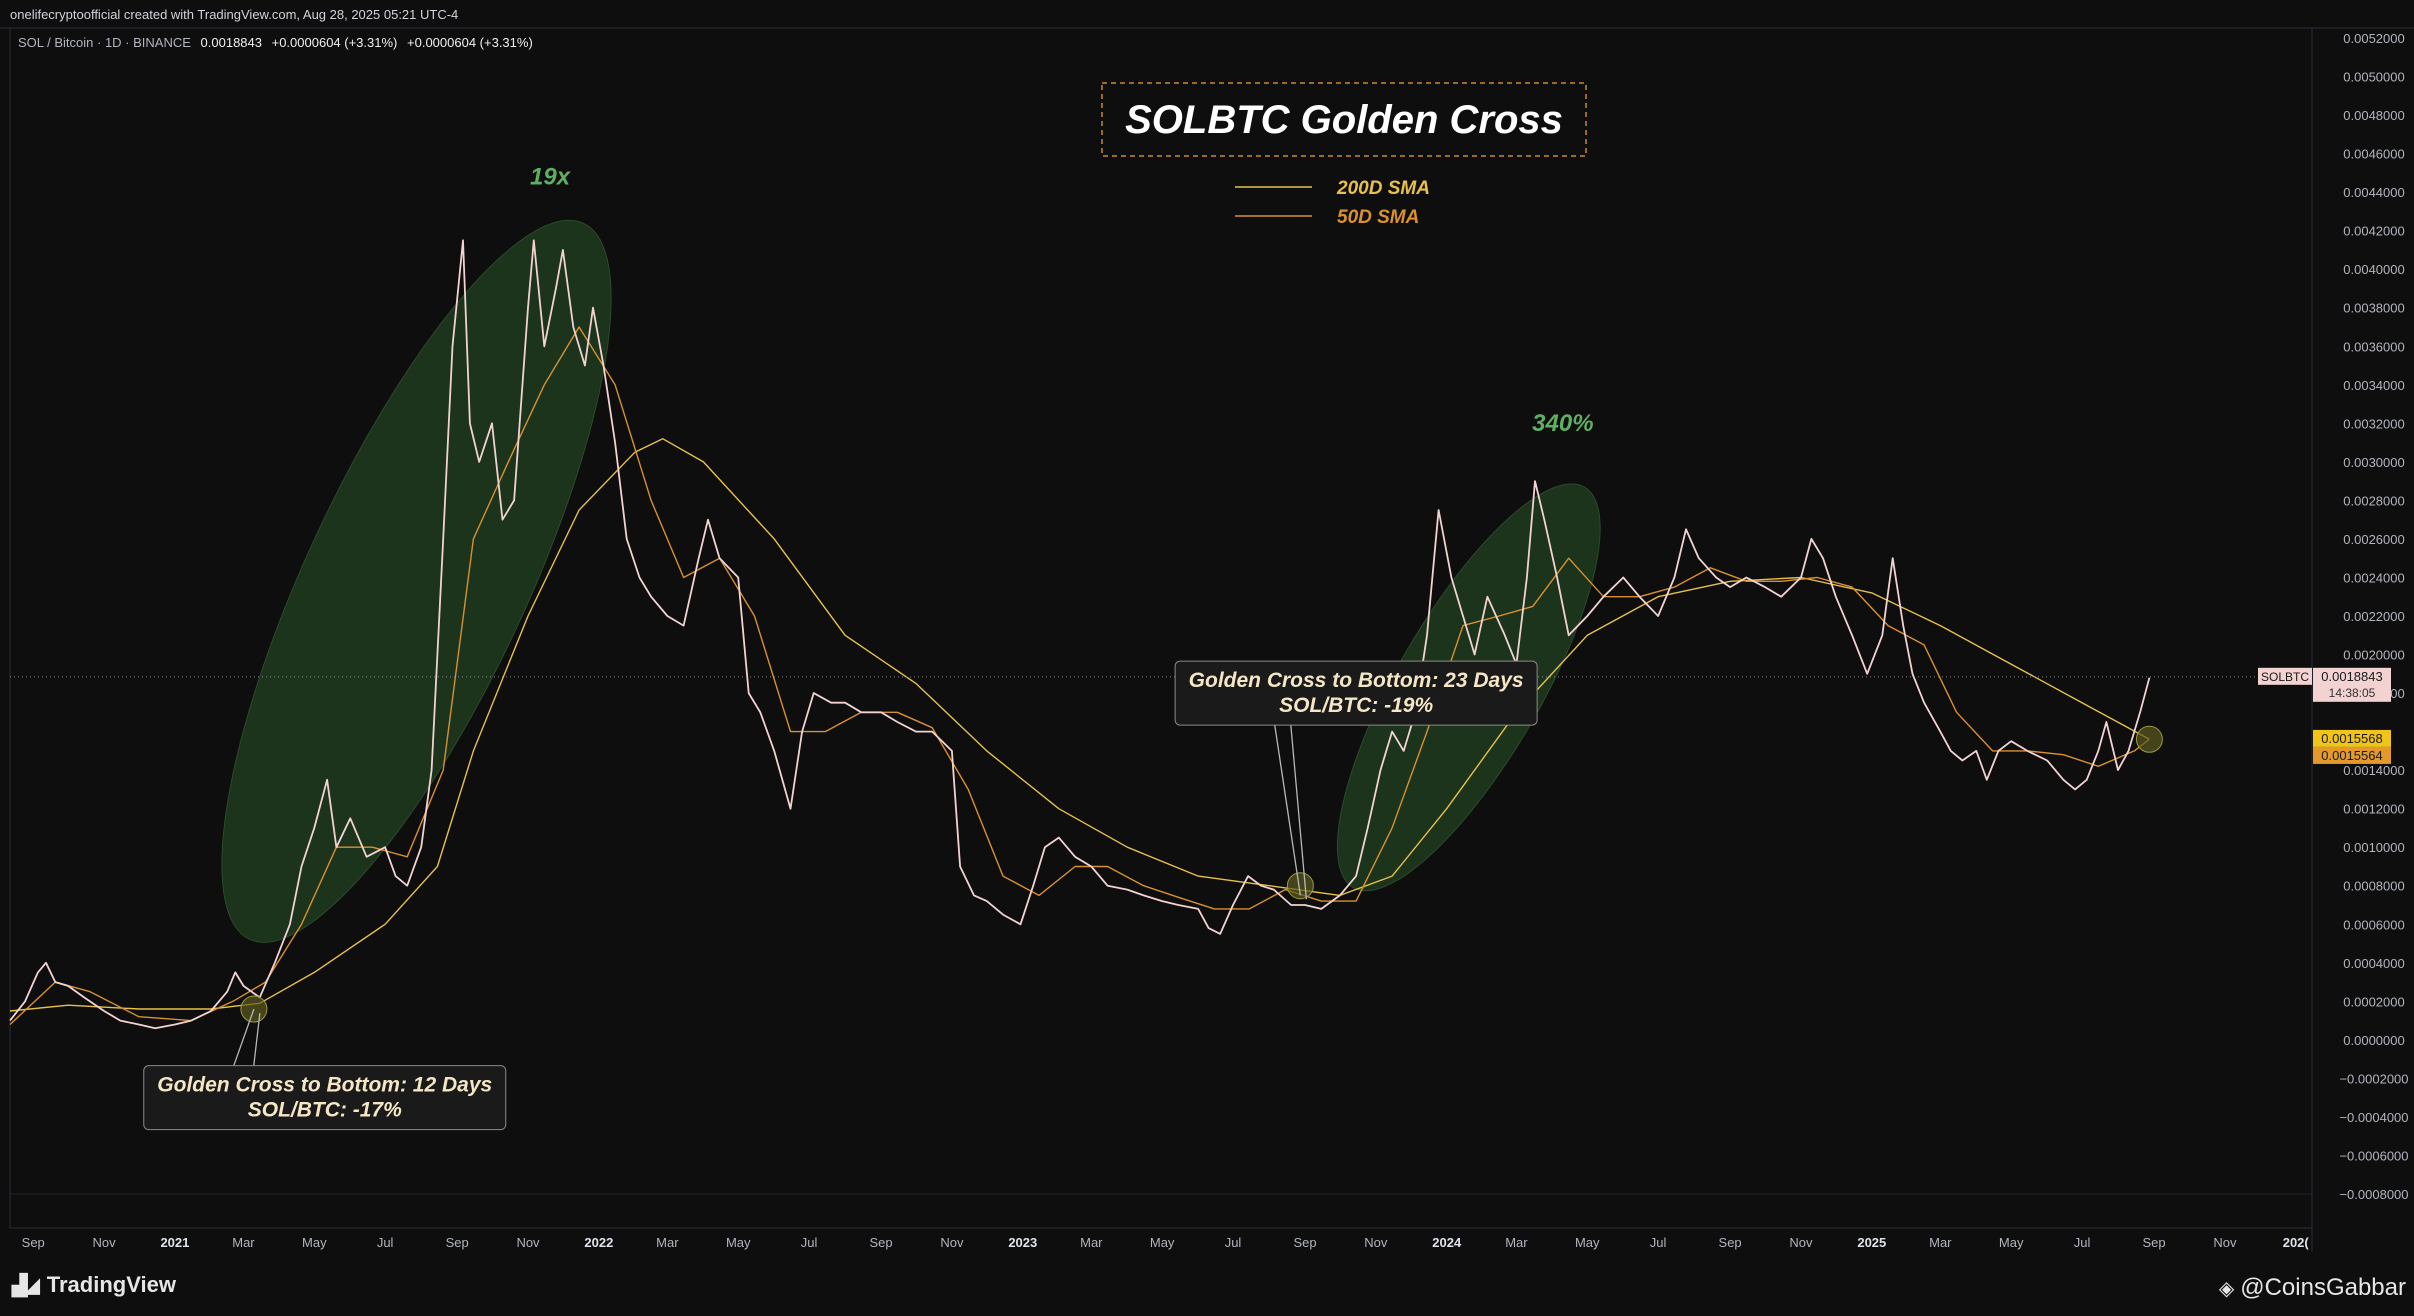 Image resolution: width=2414 pixels, height=1316 pixels. Describe the element at coordinates (2373, 231) in the screenshot. I see `y-tick-label-5: 0.0042000` at that location.